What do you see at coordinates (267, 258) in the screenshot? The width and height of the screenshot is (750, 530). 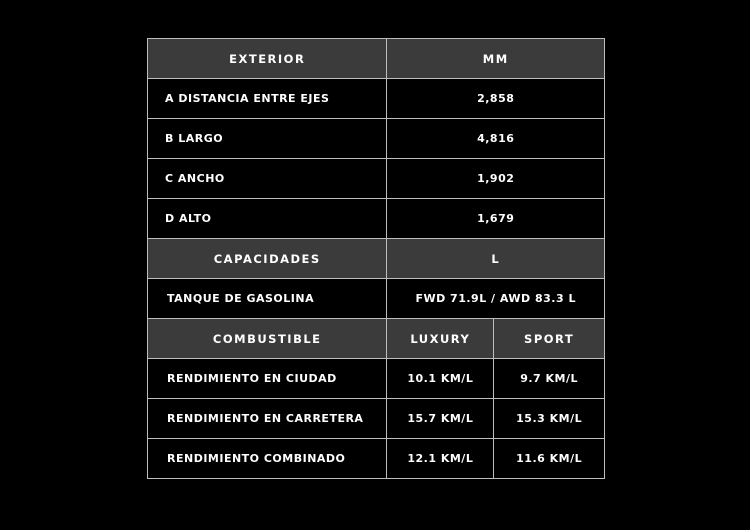 I see `capacidades-header: CAPACIDADES` at bounding box center [267, 258].